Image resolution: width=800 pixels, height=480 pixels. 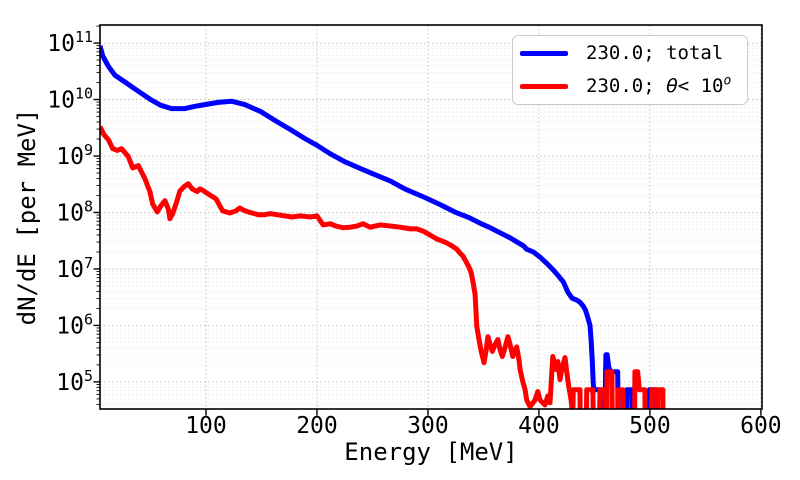 What do you see at coordinates (74, 155) in the screenshot?
I see `y-tick-label: 10⁹` at bounding box center [74, 155].